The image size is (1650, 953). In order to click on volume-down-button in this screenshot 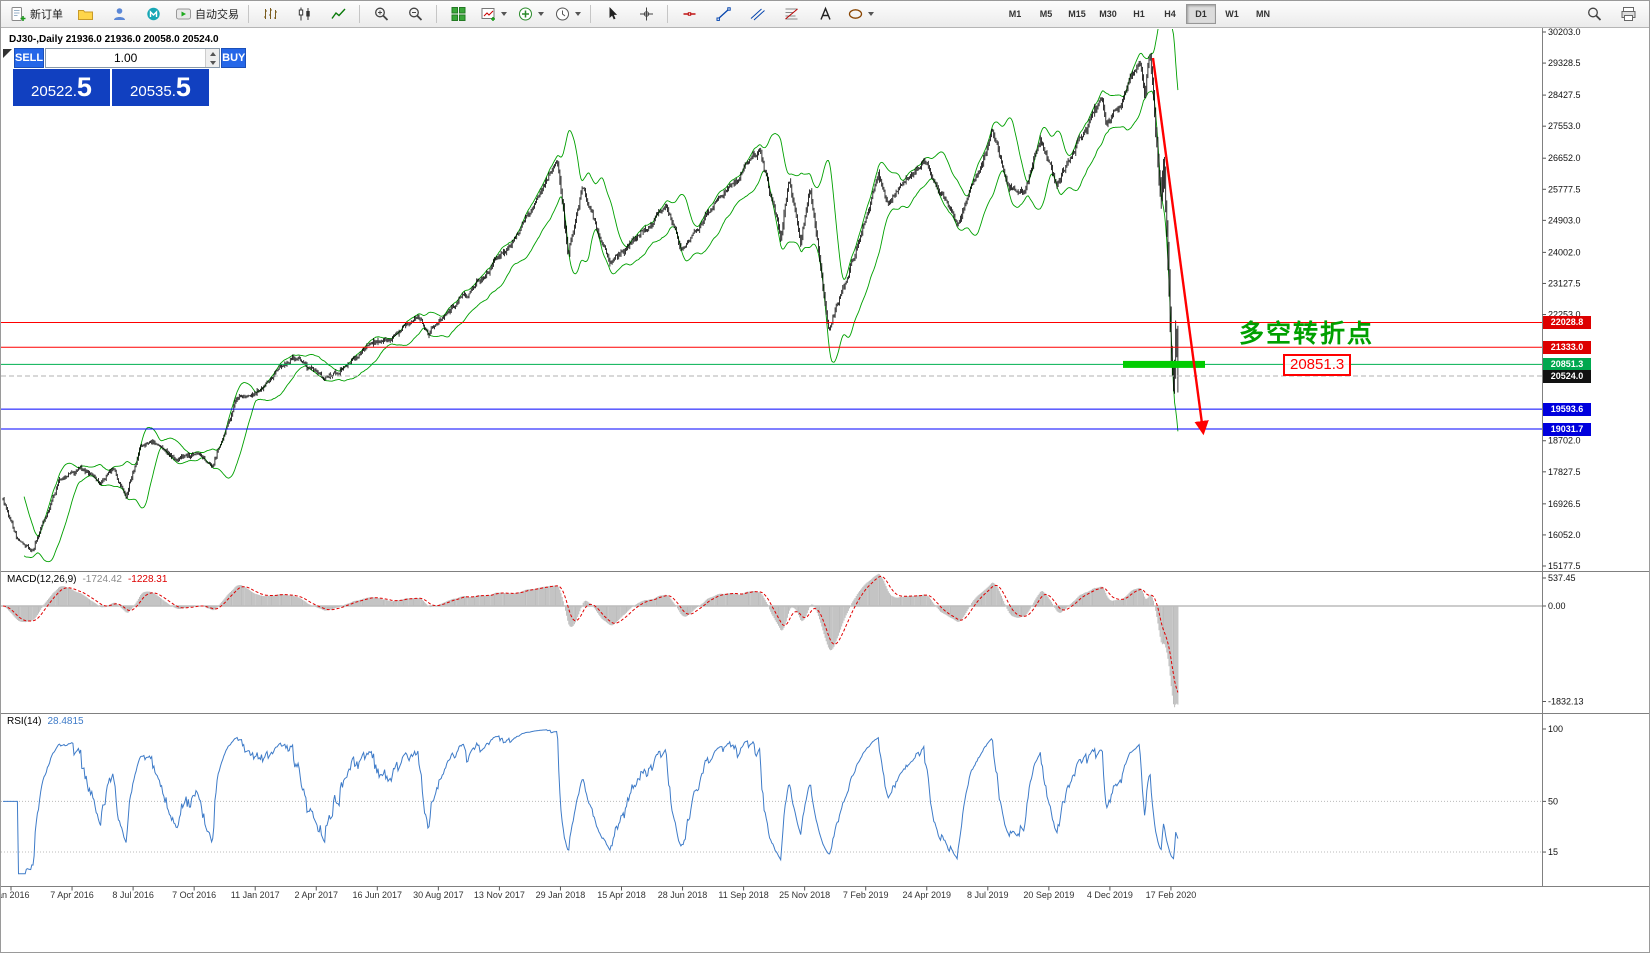, I will do `click(213, 62)`.